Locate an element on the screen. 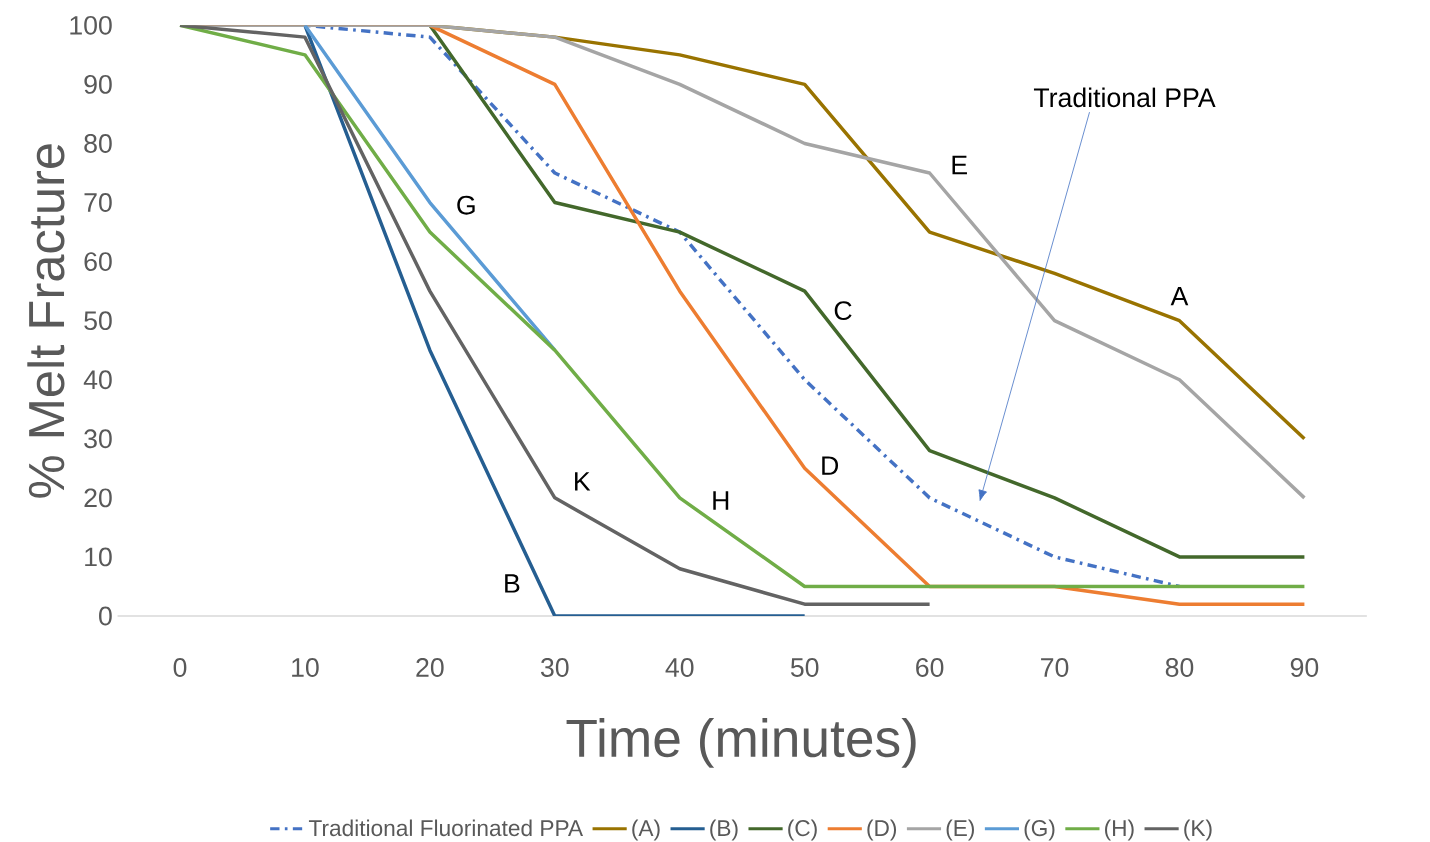 This screenshot has height=842, width=1430. legend-label: (E) is located at coordinates (960, 830).